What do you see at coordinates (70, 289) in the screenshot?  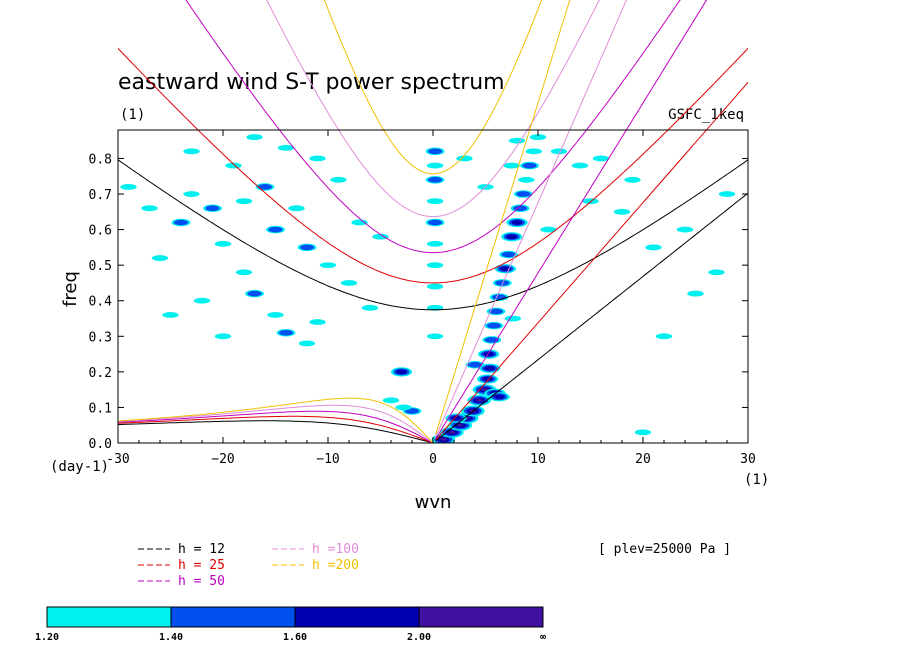 I see `y-axis-label: freq` at bounding box center [70, 289].